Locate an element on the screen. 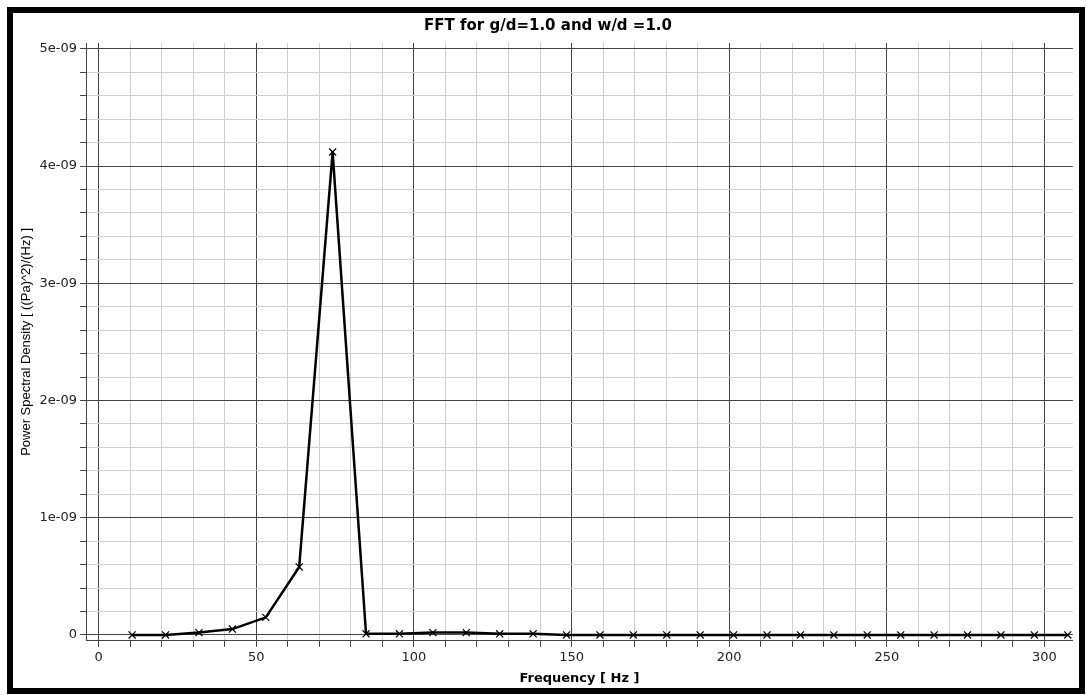 The image size is (1086, 695). y-tick-label: 5e-09 is located at coordinates (58, 48).